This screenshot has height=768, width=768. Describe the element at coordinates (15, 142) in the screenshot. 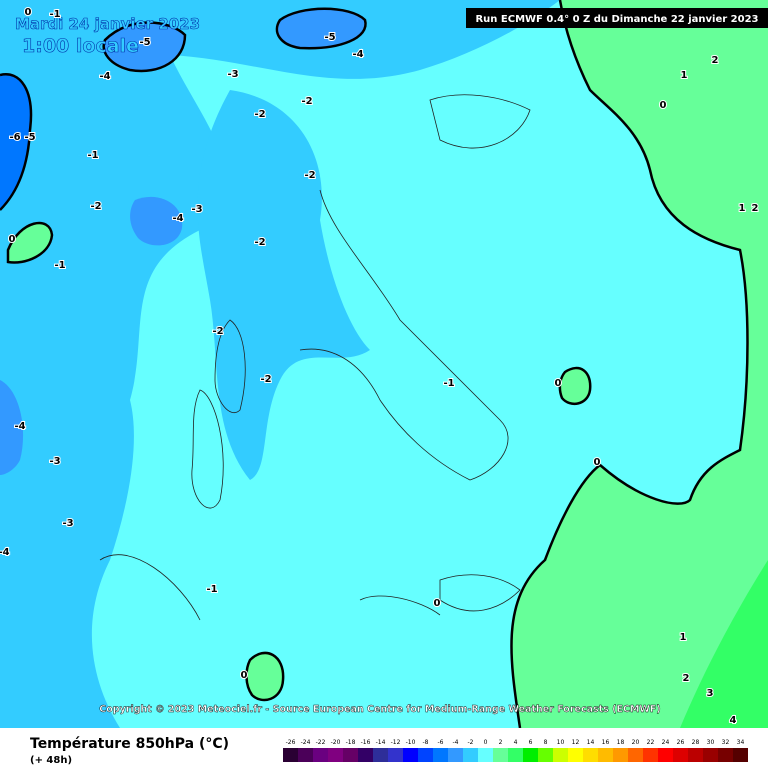

I see `zone-minus-six` at that location.